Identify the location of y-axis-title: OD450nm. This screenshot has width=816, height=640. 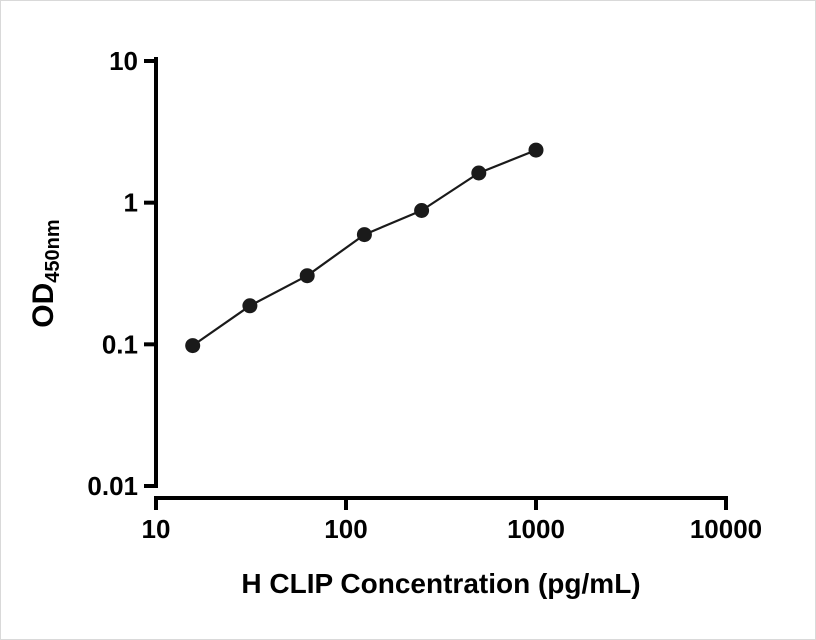
(45, 273).